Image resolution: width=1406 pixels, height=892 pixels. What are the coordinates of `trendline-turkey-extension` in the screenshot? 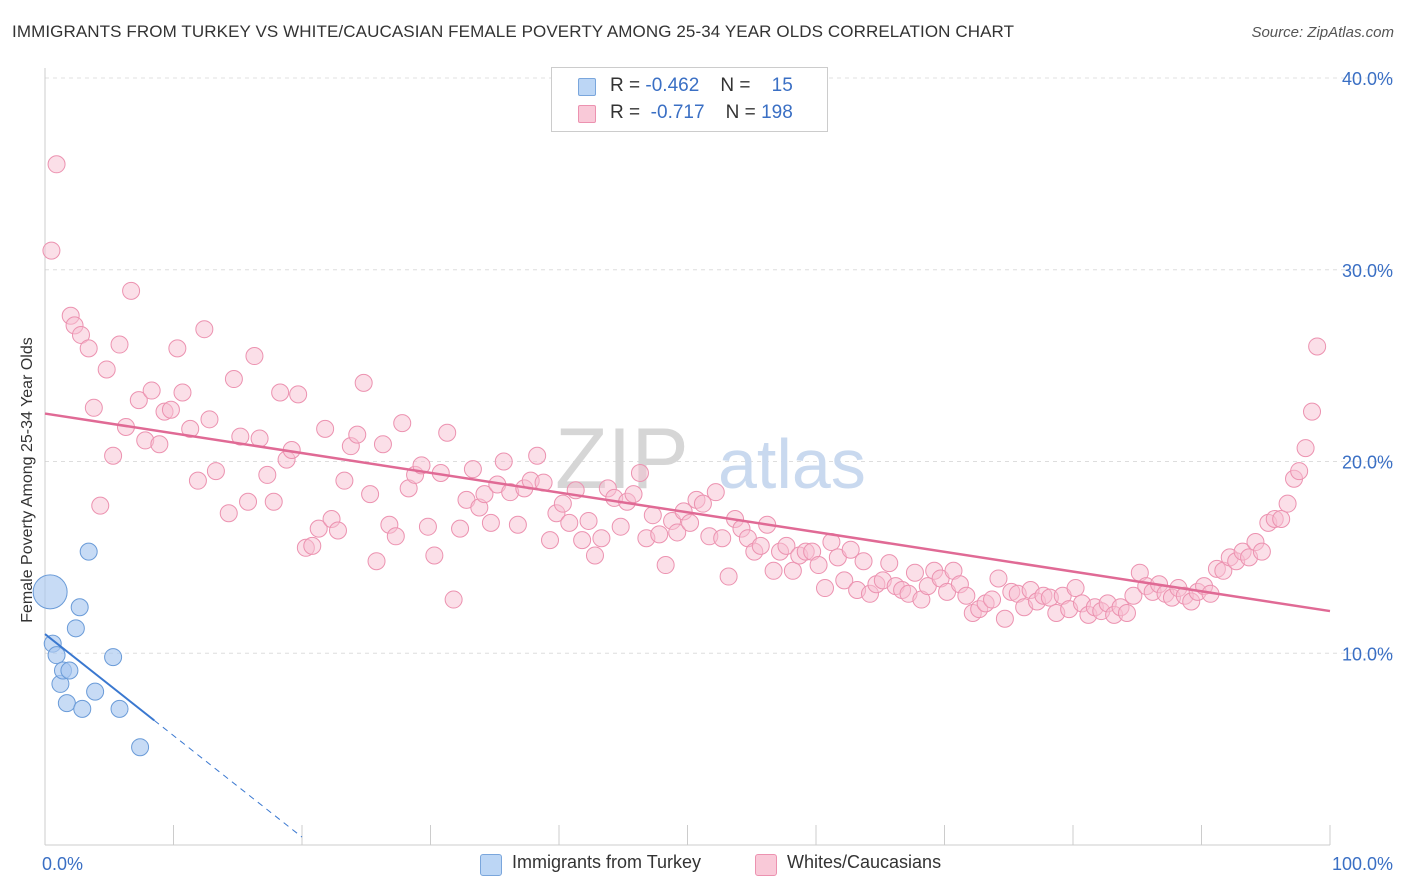 It's located at (228, 778).